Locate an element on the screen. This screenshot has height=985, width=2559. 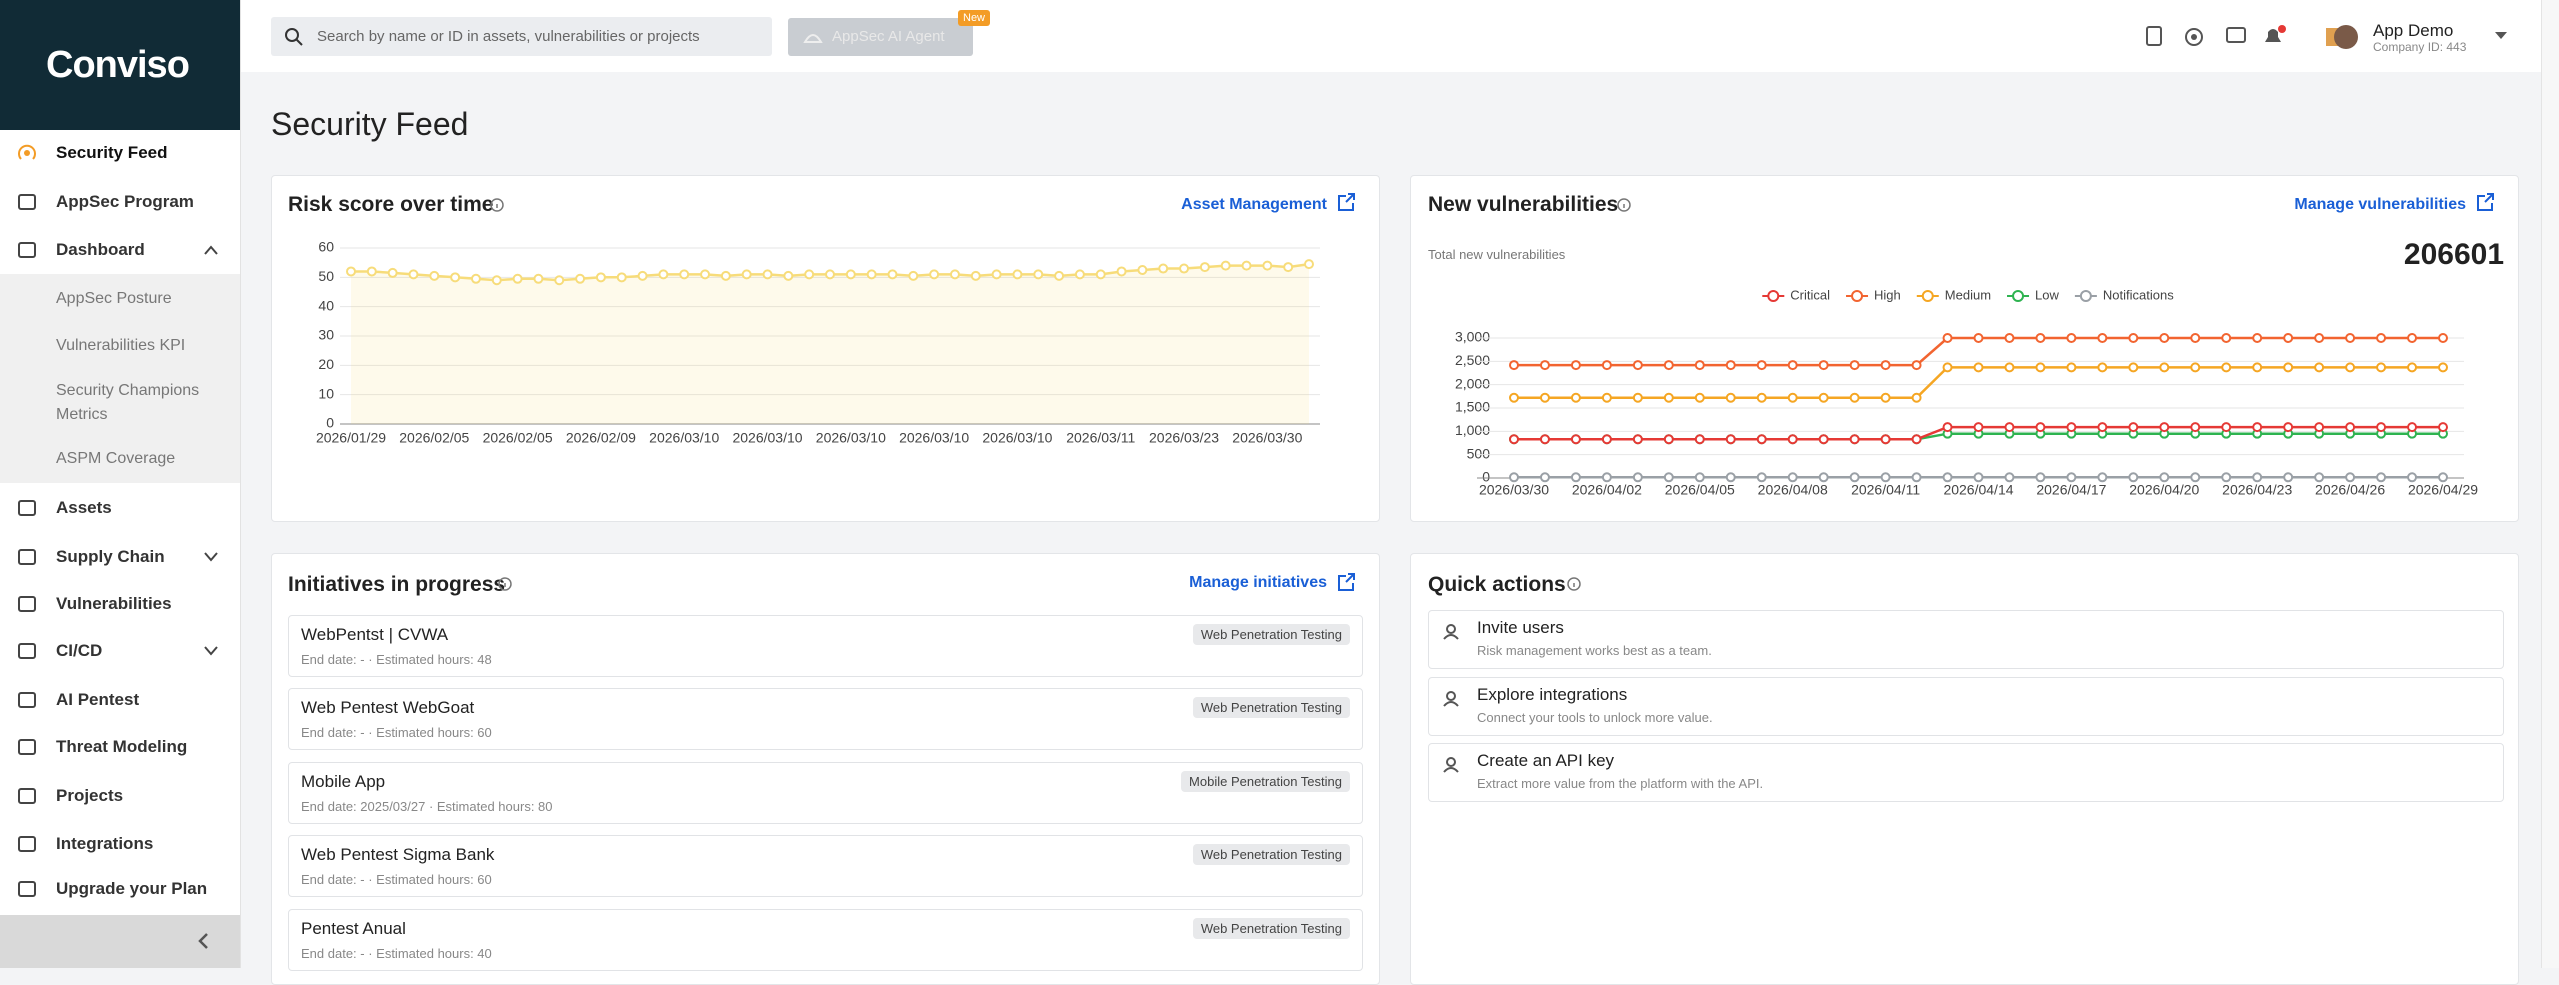
initiative-meta: End date: - · Estimated hours: 40 is located at coordinates (396, 953).